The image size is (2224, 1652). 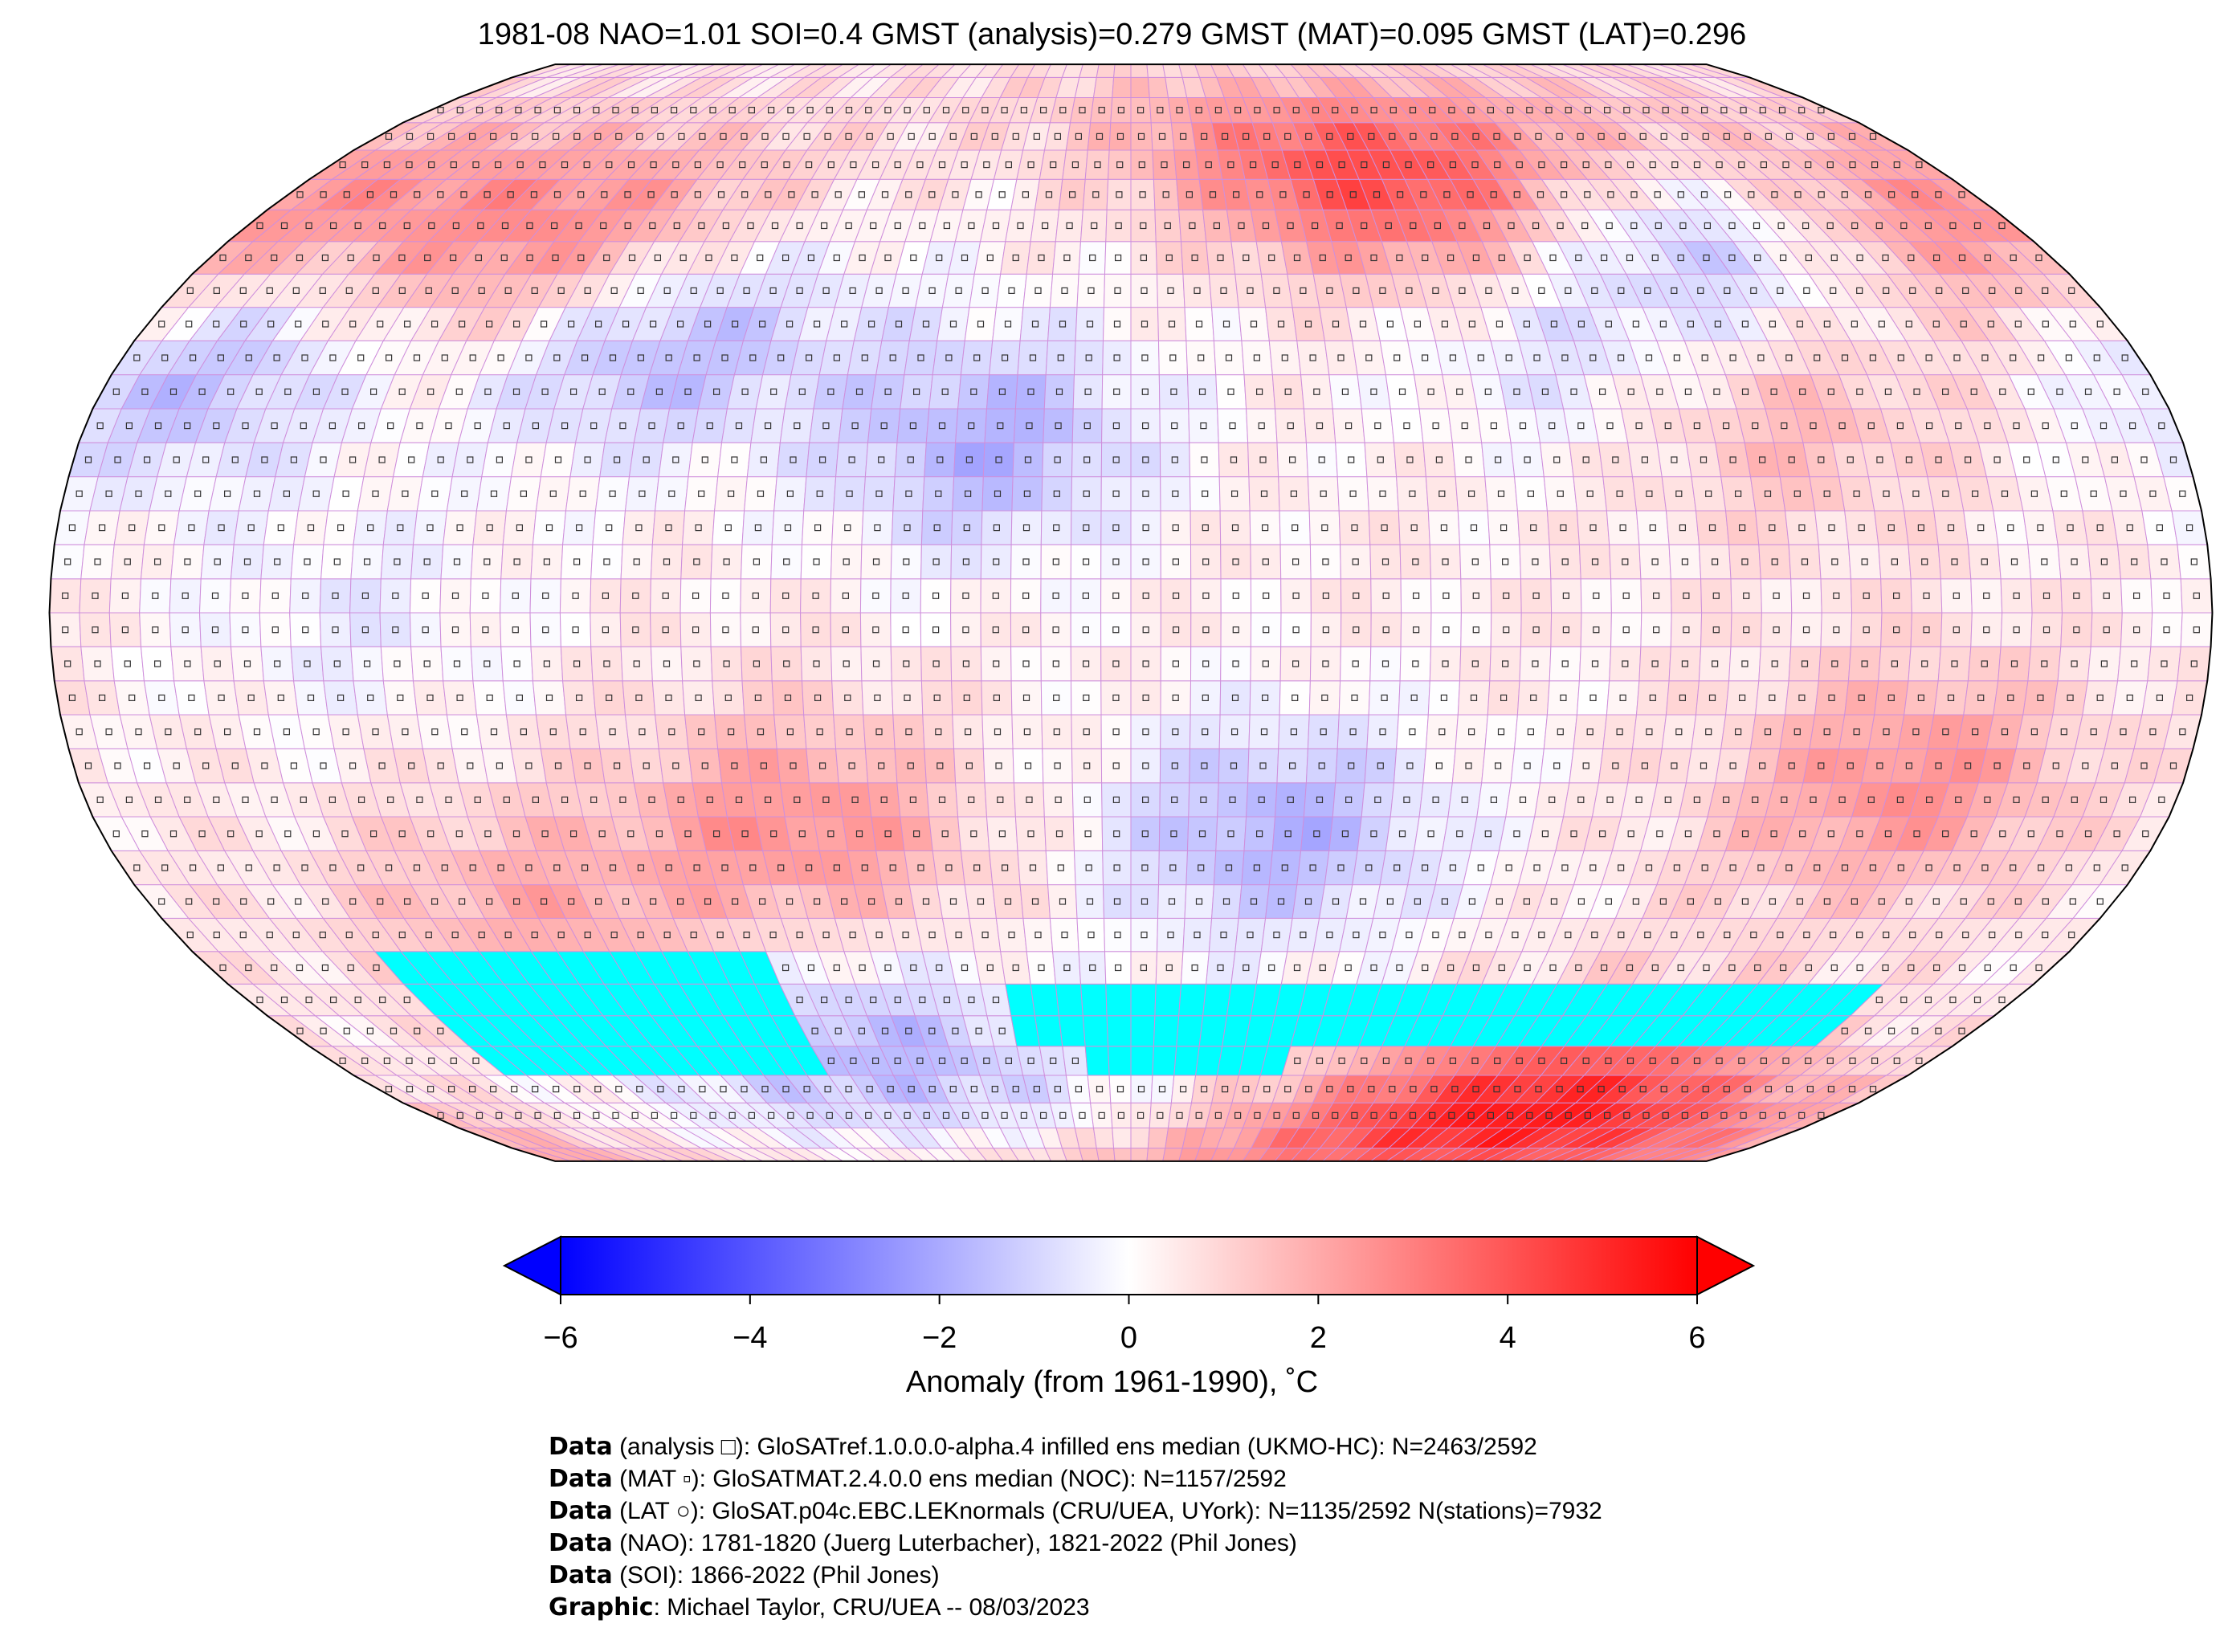 I want to click on colorbar-tick-label: 6, so click(x=1697, y=1338).